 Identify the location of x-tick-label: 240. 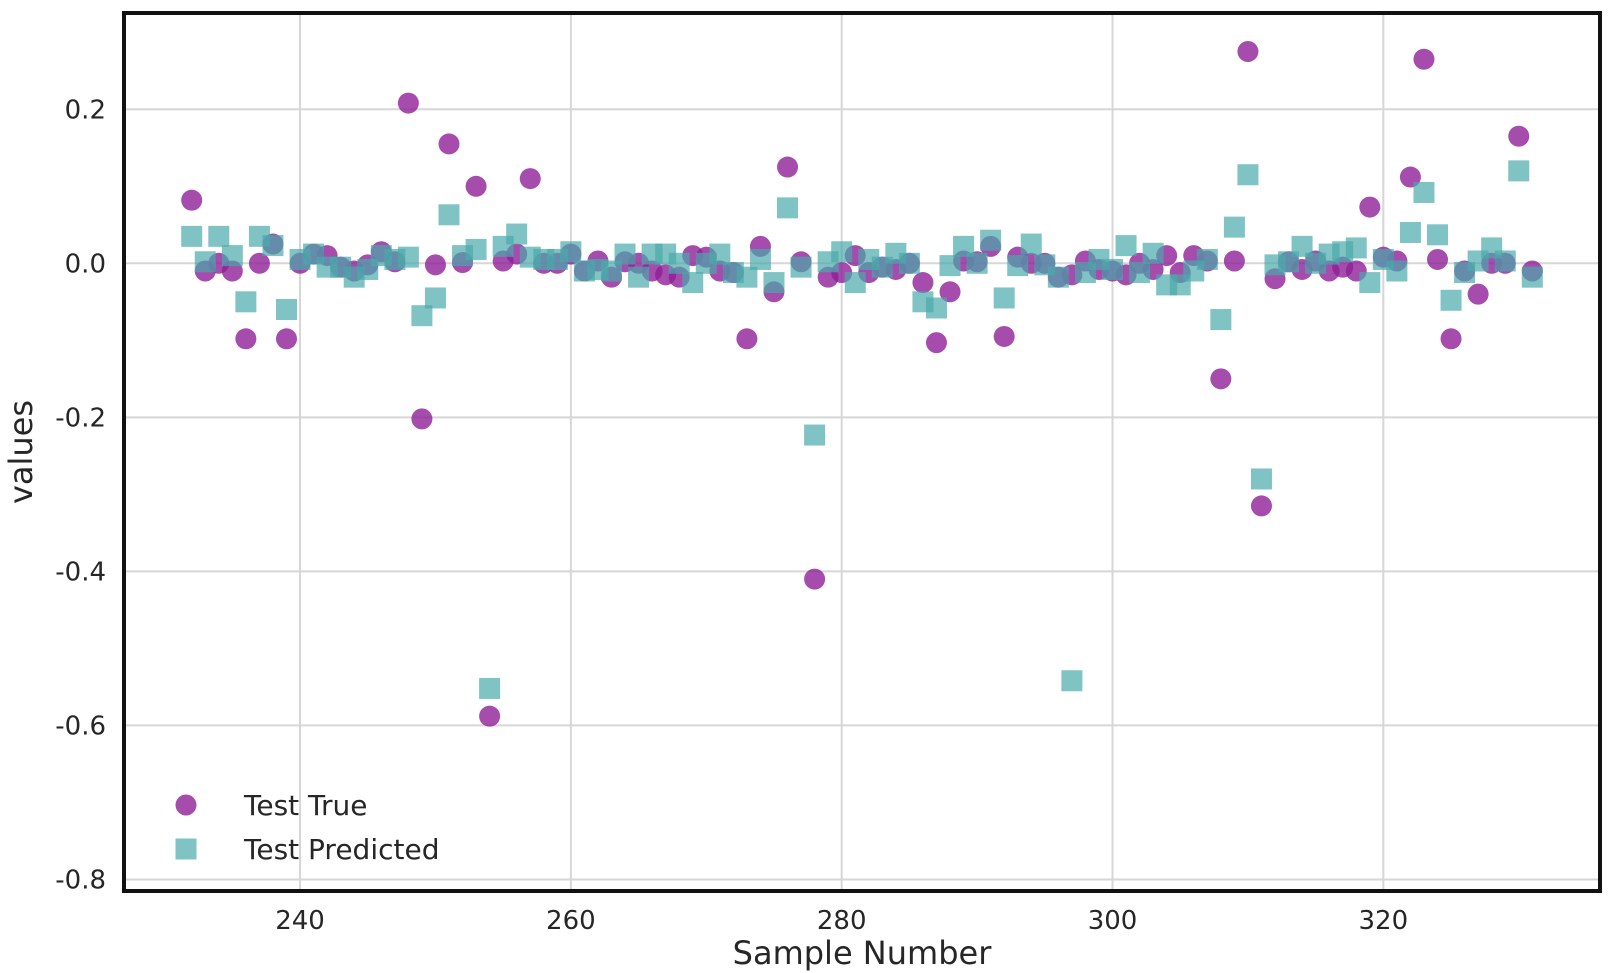
(300, 921).